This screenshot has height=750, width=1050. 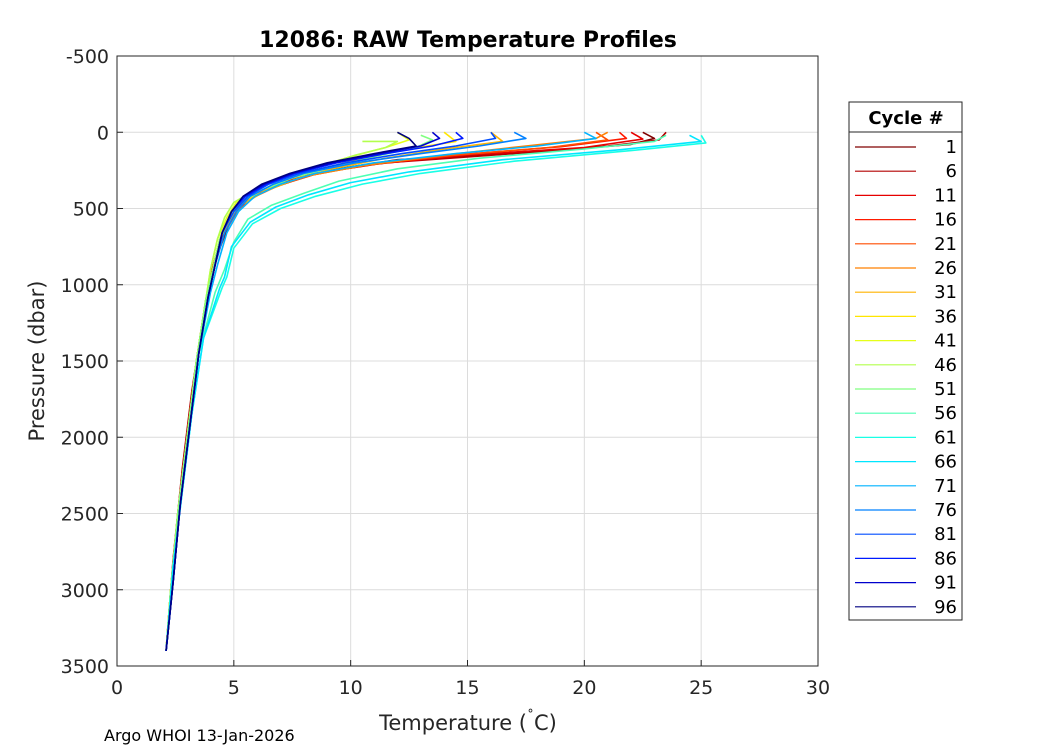 I want to click on y-tick-label: 3000, so click(x=85, y=591).